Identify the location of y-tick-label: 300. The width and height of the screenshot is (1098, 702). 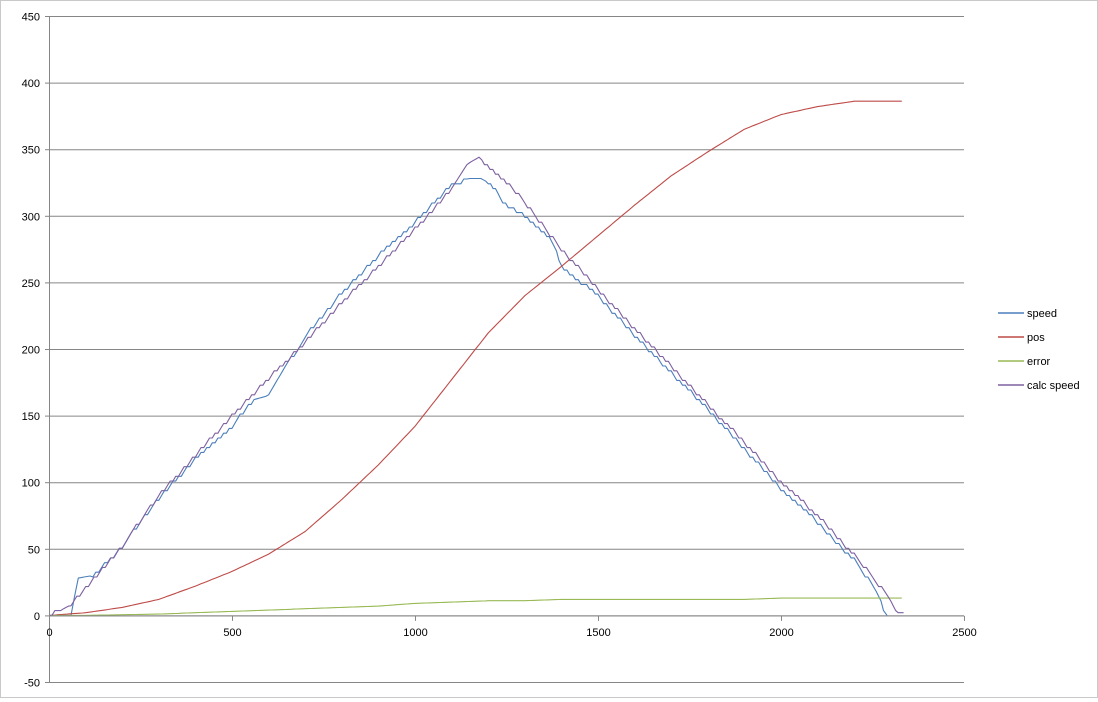
(31, 217).